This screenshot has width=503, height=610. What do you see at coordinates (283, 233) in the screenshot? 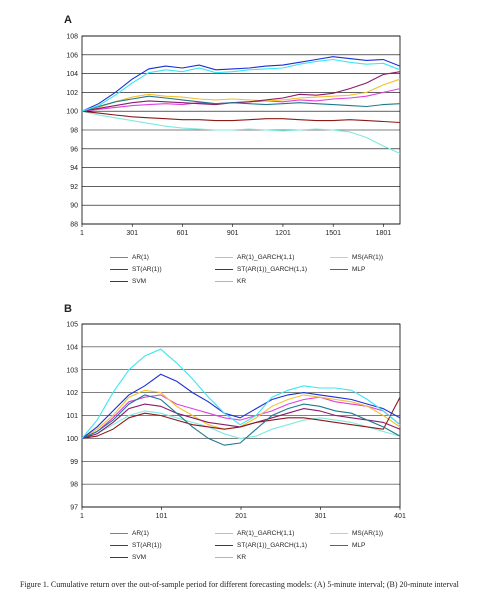
I see `chart-a-x-tick-label: 1201` at bounding box center [283, 233].